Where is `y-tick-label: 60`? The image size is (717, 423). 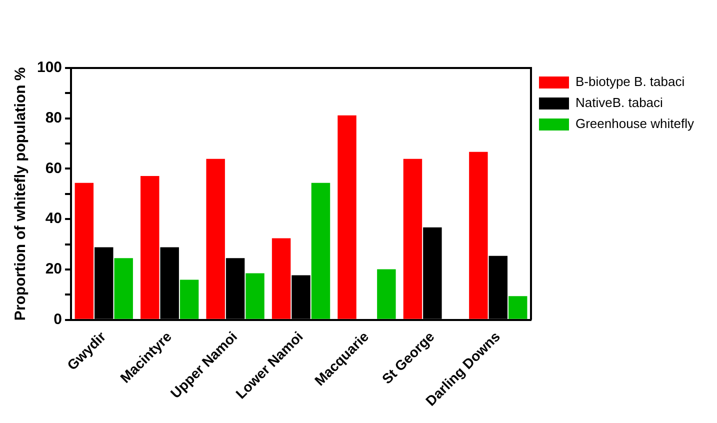
y-tick-label: 60 is located at coordinates (53, 168).